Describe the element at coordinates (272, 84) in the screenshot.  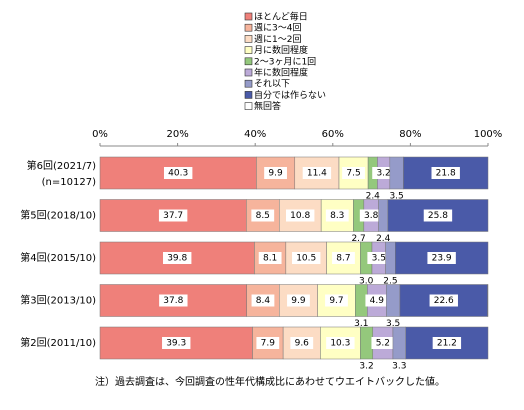
I see `legend-label: それ以下` at that location.